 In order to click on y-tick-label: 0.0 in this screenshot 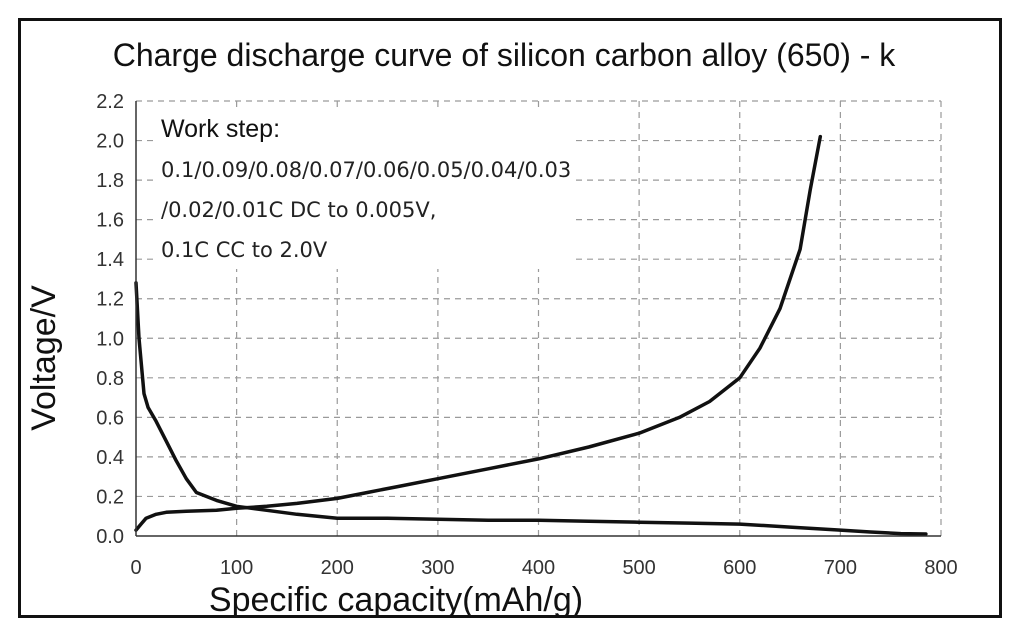, I will do `click(110, 537)`.